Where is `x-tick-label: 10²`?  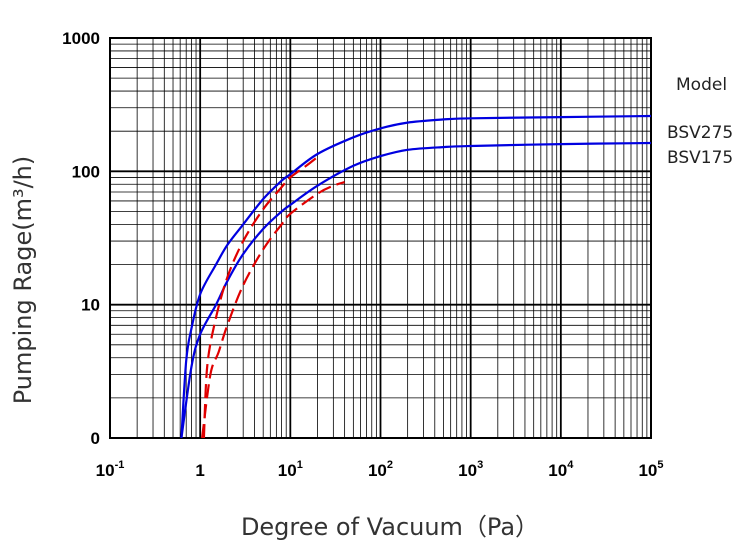 x-tick-label: 10² is located at coordinates (380, 469).